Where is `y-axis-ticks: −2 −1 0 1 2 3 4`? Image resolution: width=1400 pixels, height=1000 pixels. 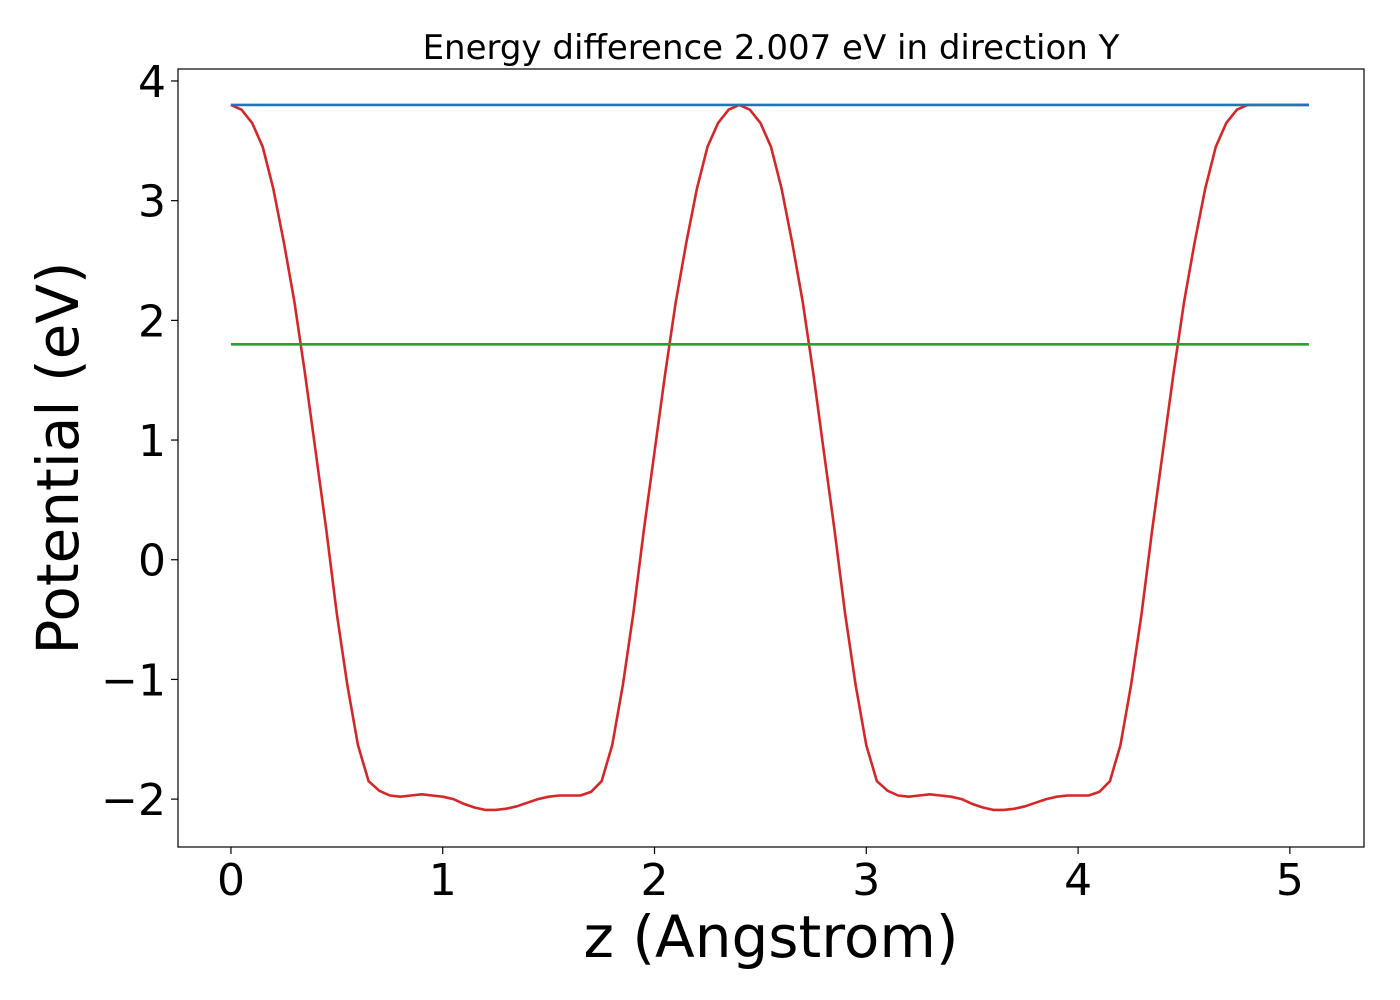 y-axis-ticks: −2 −1 0 1 2 3 4 is located at coordinates (139, 441).